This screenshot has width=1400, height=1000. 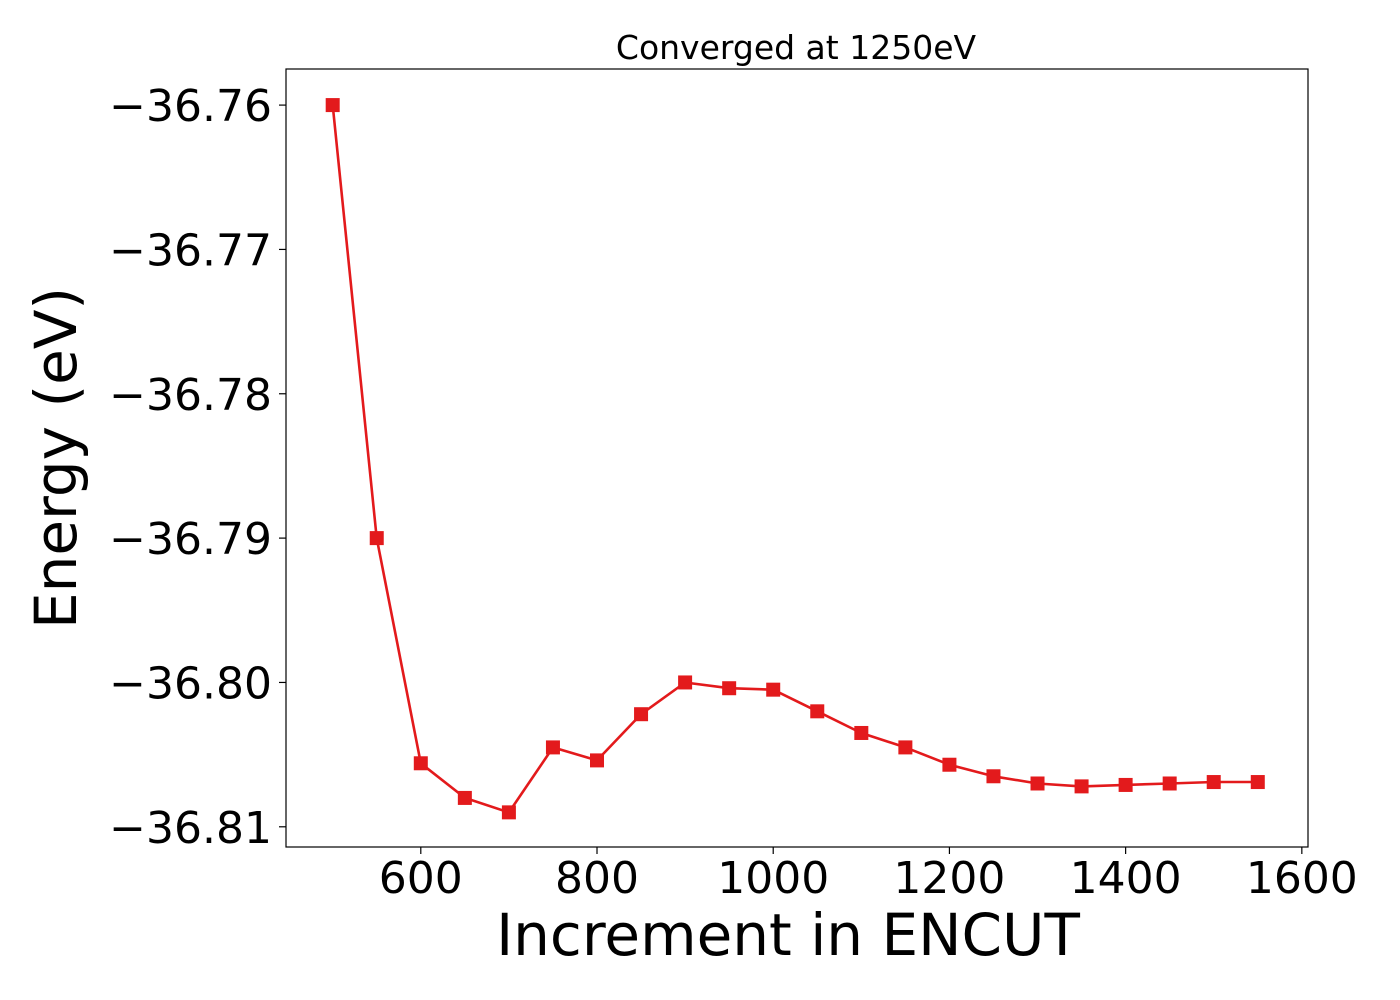 What do you see at coordinates (190, 683) in the screenshot?
I see `y-tick-label: −36.80` at bounding box center [190, 683].